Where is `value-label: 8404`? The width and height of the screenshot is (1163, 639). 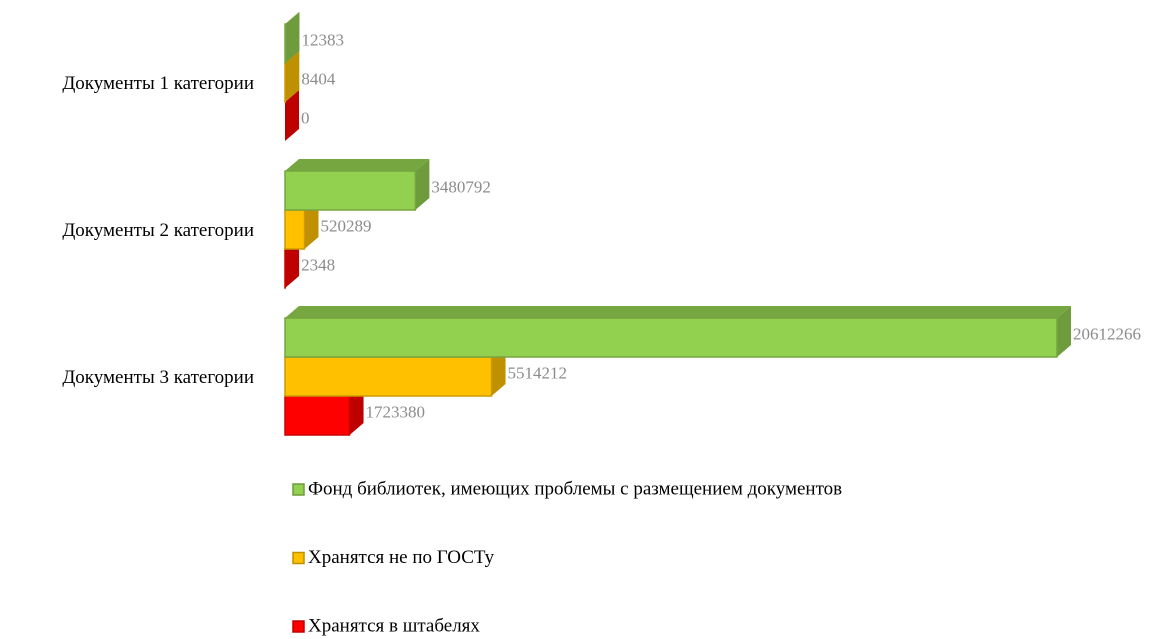 value-label: 8404 is located at coordinates (318, 78).